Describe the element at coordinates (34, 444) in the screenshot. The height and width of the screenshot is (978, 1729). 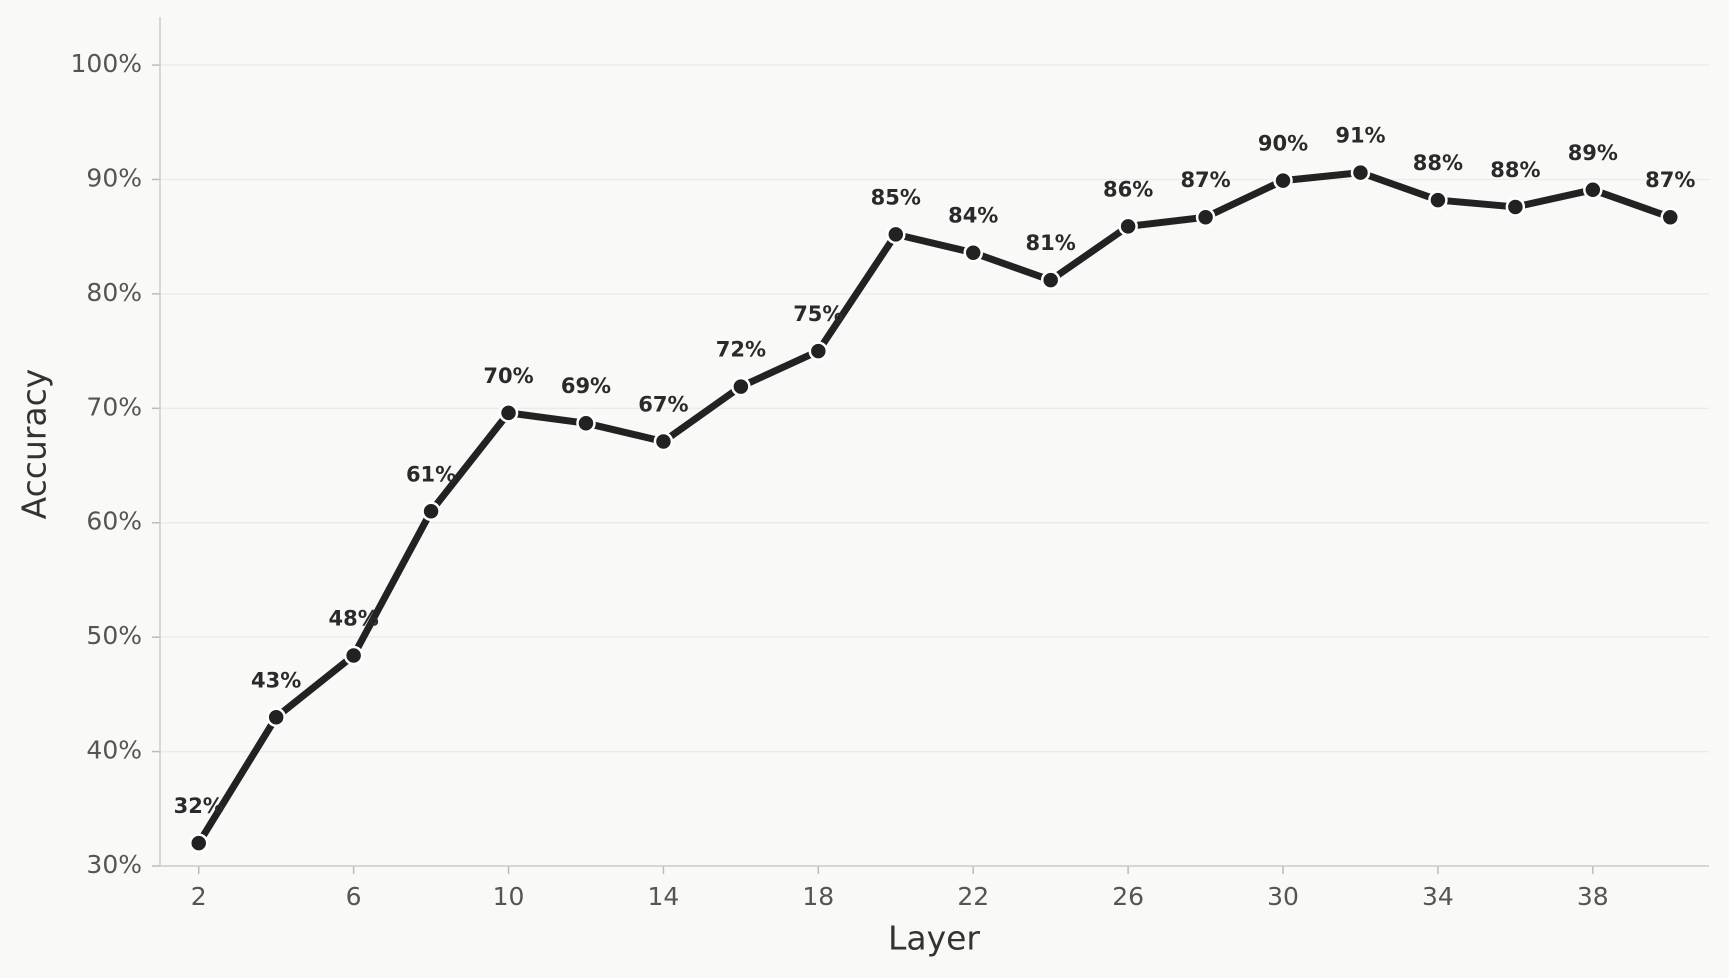
I see `y-axis-title: Accuracy` at that location.